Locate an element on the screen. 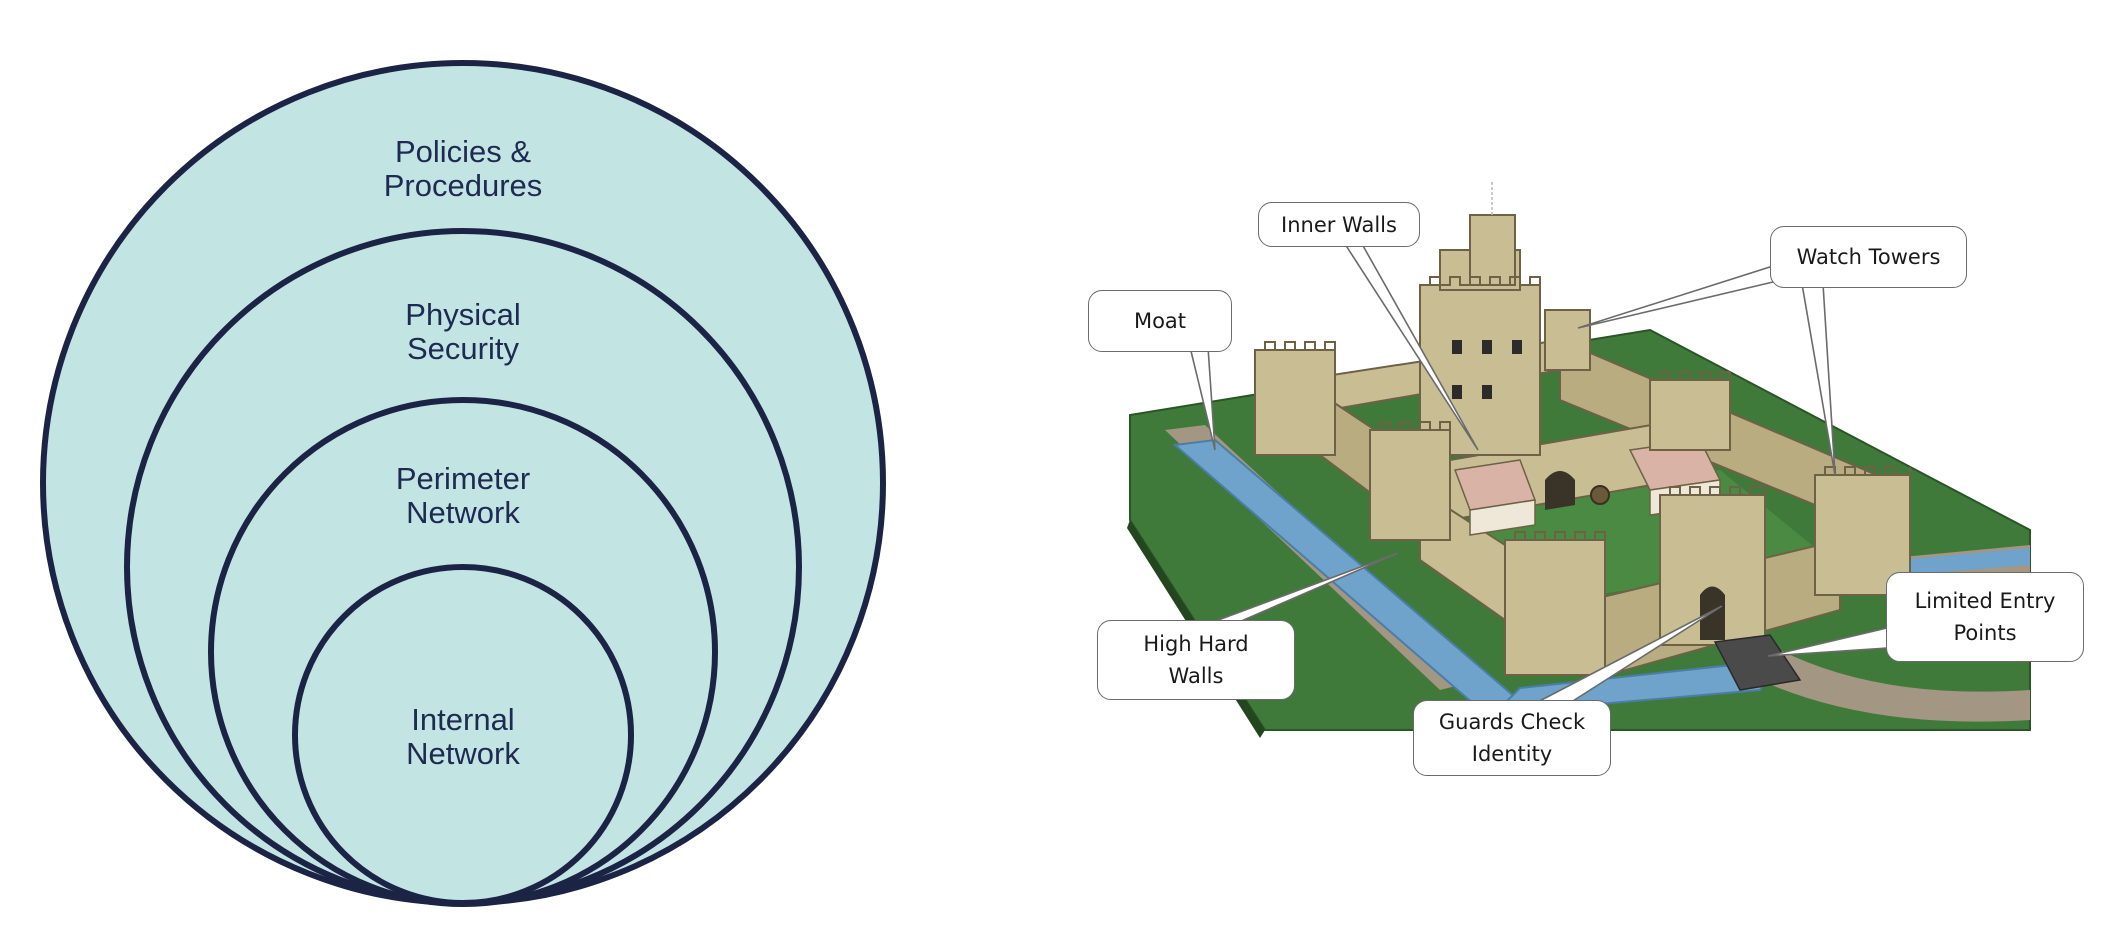 This screenshot has width=2122, height=944. callout-inner-walls: Inner Walls is located at coordinates (1339, 224).